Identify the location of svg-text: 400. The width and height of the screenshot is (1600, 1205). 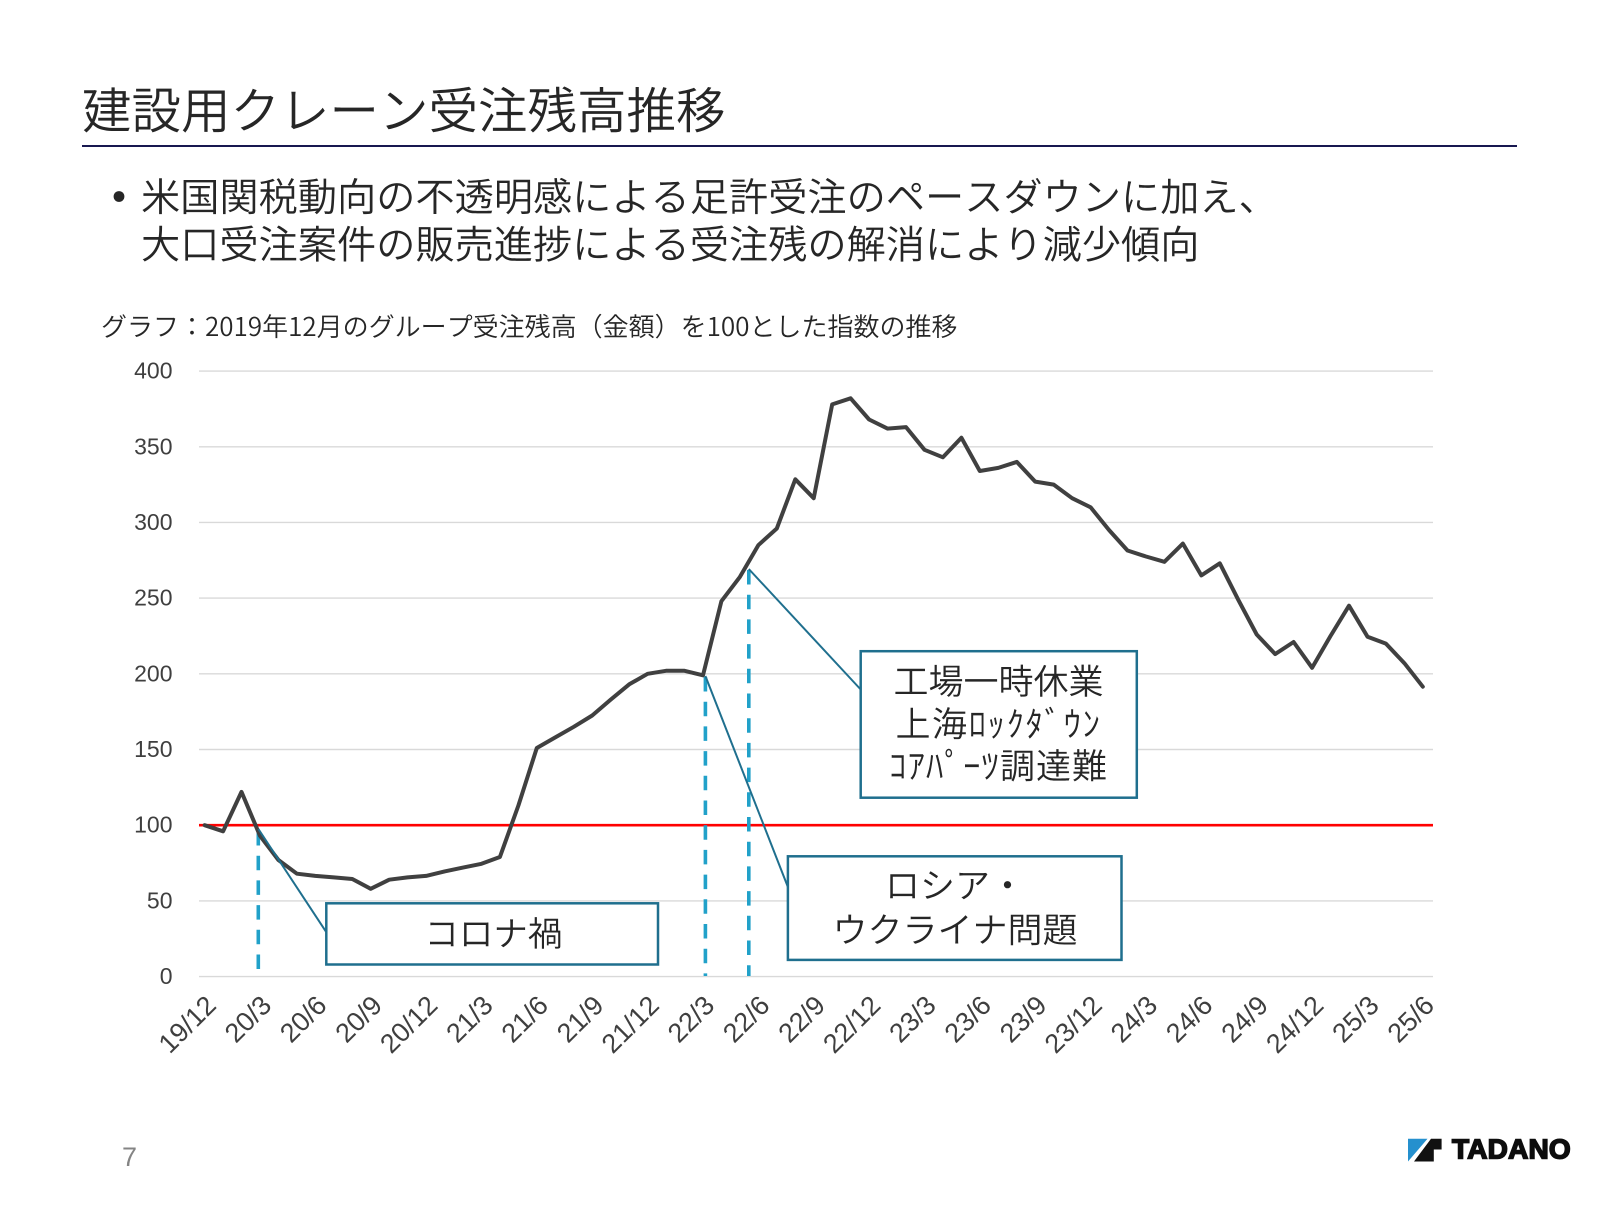
(153, 371).